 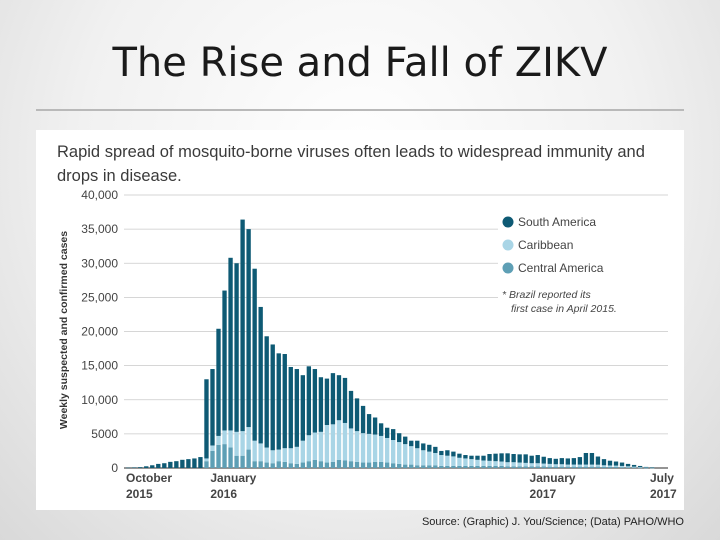 What do you see at coordinates (553, 478) in the screenshot?
I see `x-tick-label: January` at bounding box center [553, 478].